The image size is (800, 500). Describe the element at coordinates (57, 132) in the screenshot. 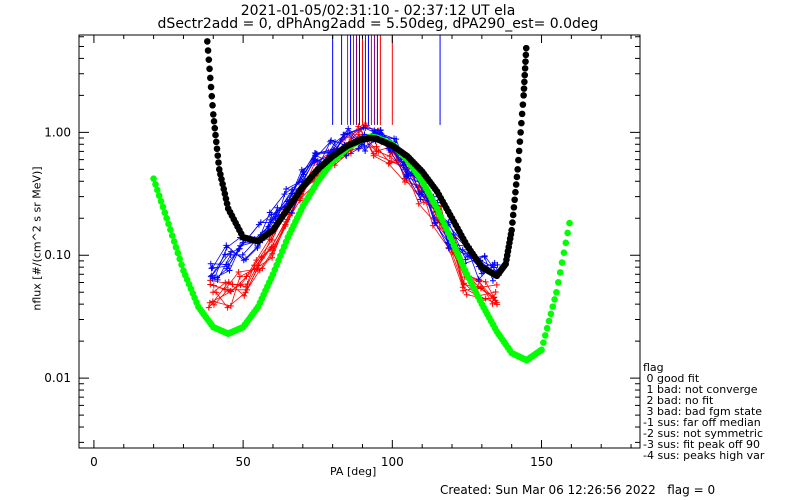

I see `y-tick-label: 1.00` at that location.